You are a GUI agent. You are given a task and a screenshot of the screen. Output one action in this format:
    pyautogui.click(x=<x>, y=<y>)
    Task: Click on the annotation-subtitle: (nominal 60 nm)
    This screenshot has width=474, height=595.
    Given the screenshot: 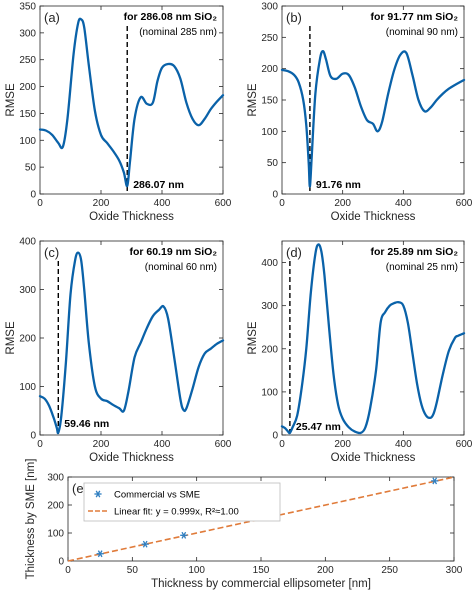 What is the action you would take?
    pyautogui.click(x=181, y=267)
    